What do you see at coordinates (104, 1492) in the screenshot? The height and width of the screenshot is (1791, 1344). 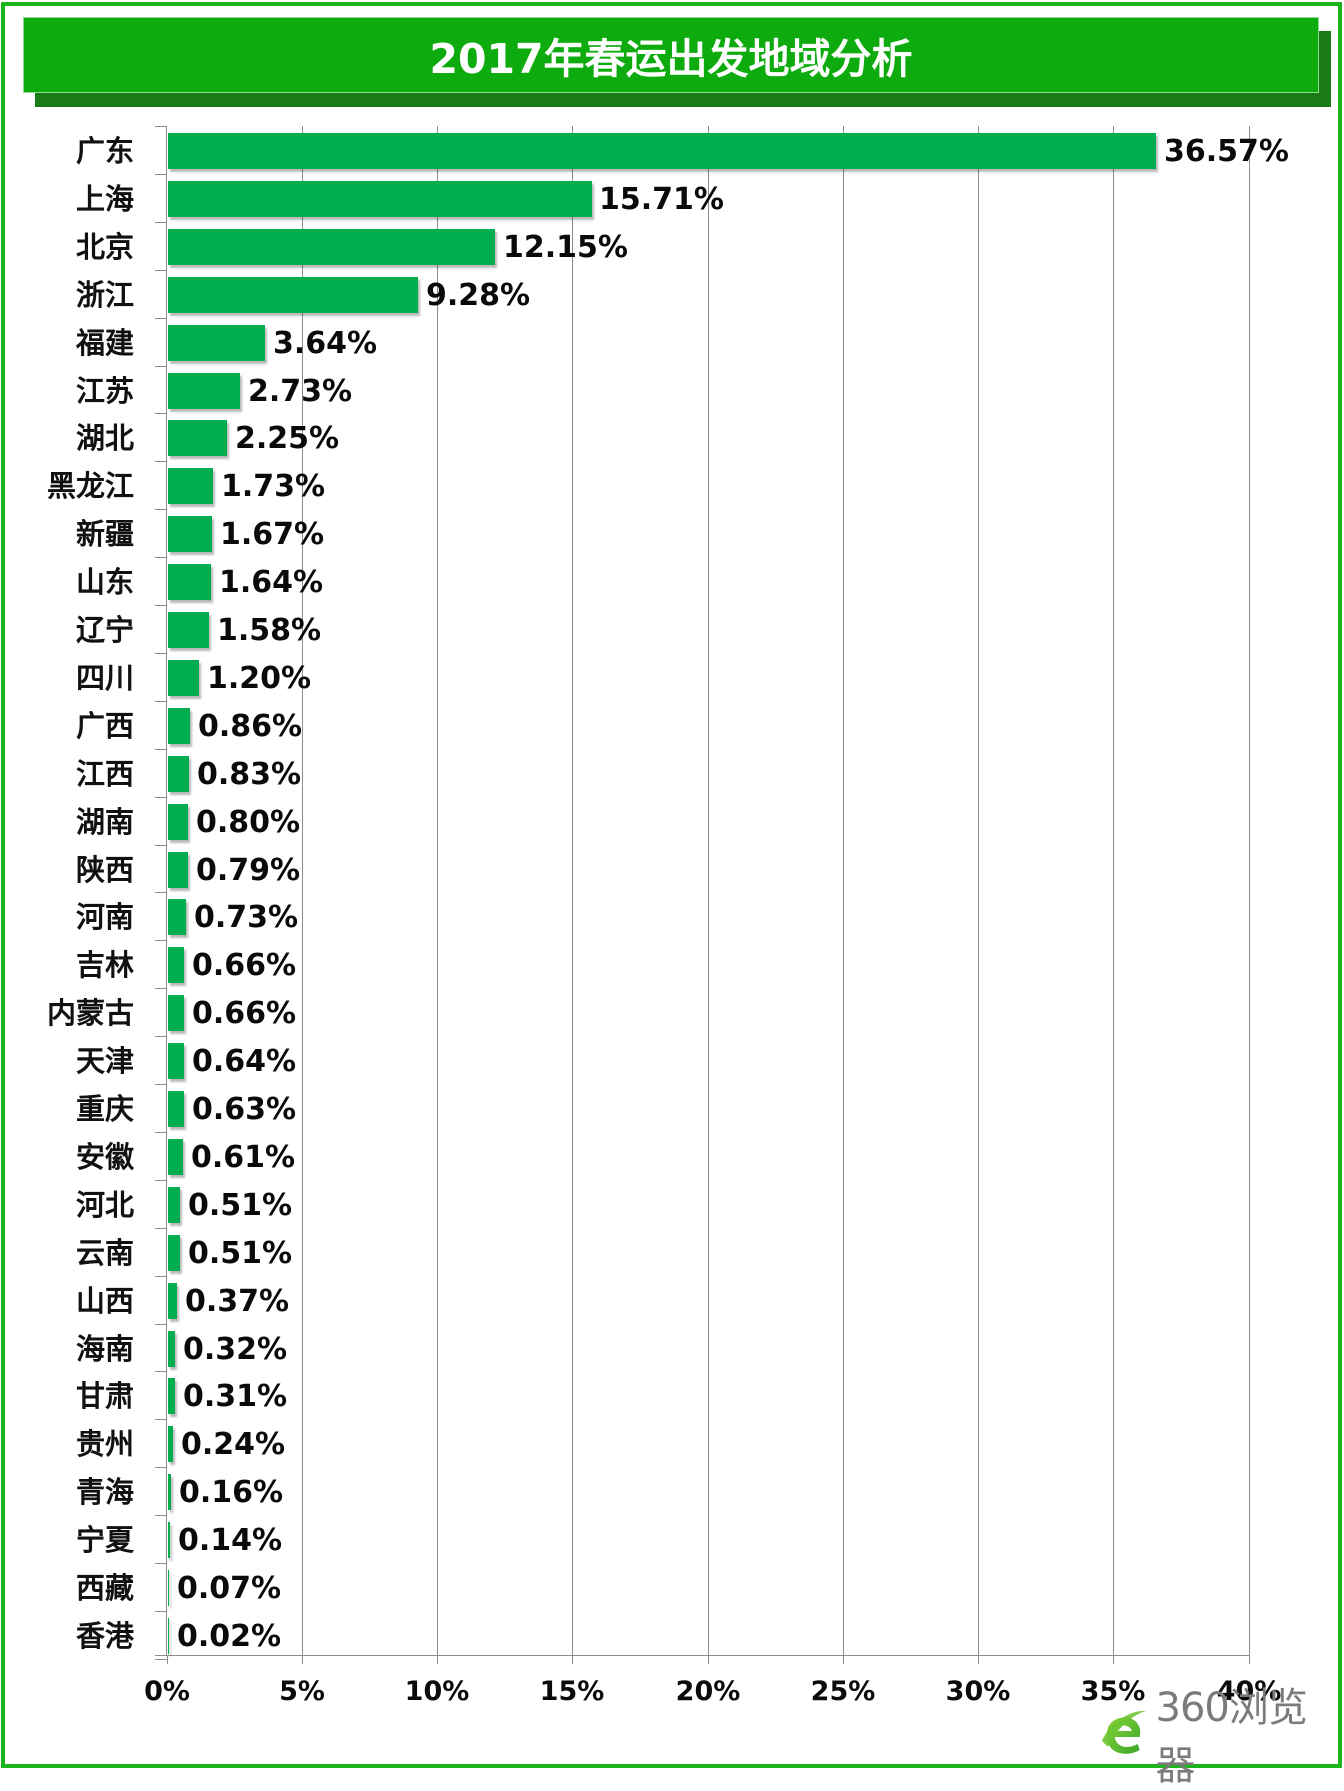 I see `category-label: 青海` at bounding box center [104, 1492].